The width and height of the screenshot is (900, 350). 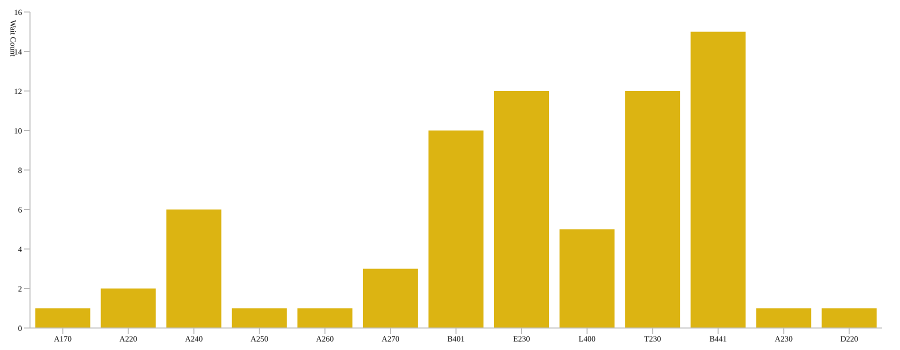 I want to click on x-tick-label: A250, so click(x=259, y=339).